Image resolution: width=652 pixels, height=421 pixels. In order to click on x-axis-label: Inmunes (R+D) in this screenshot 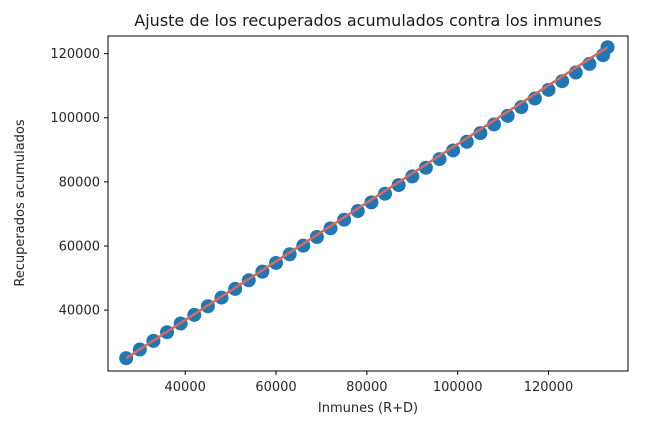, I will do `click(368, 408)`.